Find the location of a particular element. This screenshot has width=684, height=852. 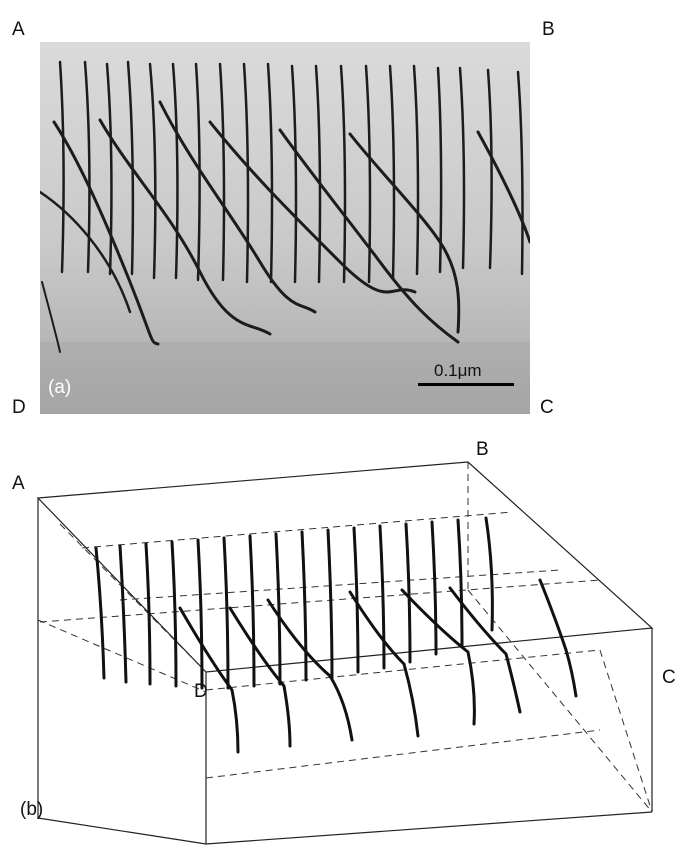

panel-label-b: (b) is located at coordinates (32, 809).